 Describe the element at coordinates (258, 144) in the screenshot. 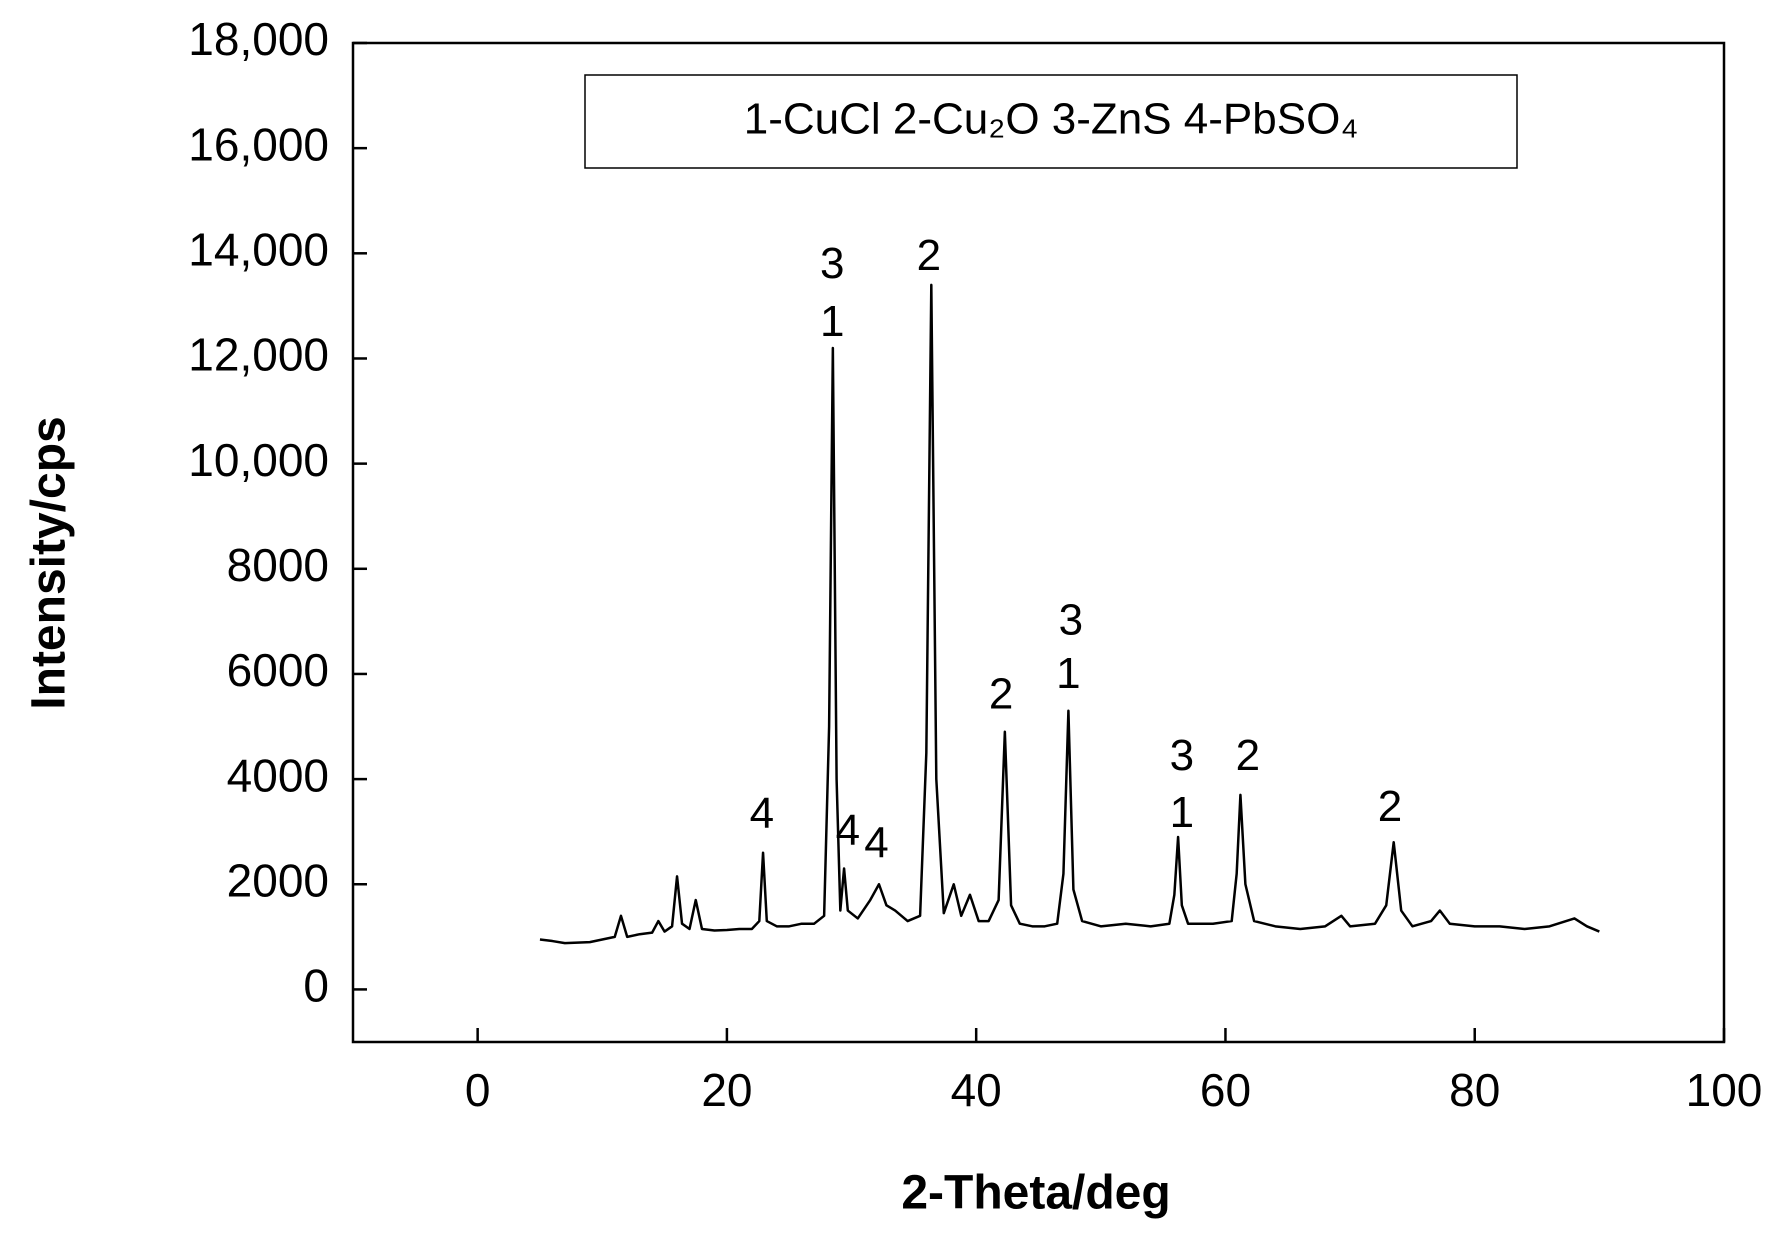

I see `y-tick-label: 16,000` at that location.